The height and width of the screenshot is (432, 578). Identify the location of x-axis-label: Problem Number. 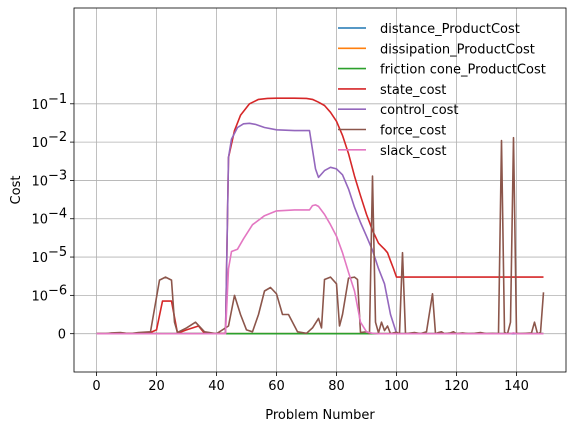
(320, 415).